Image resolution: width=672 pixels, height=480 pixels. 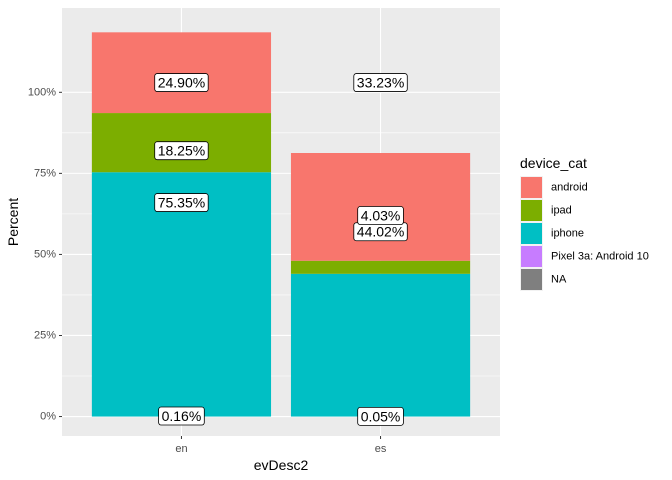 I want to click on legend-label: android, so click(x=569, y=188).